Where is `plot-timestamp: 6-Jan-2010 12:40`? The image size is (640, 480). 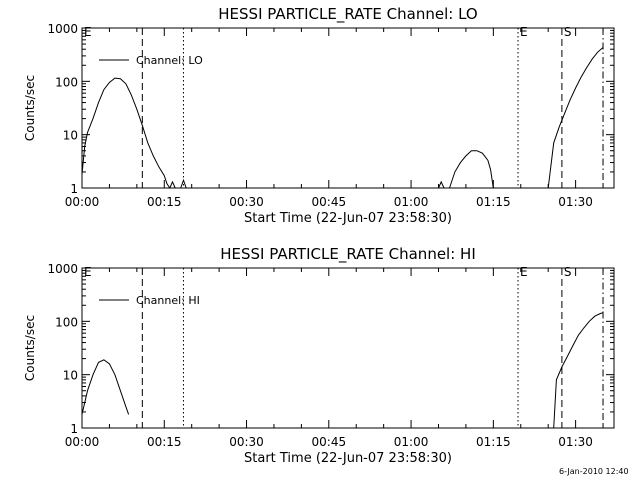 plot-timestamp: 6-Jan-2010 12:40 is located at coordinates (594, 471).